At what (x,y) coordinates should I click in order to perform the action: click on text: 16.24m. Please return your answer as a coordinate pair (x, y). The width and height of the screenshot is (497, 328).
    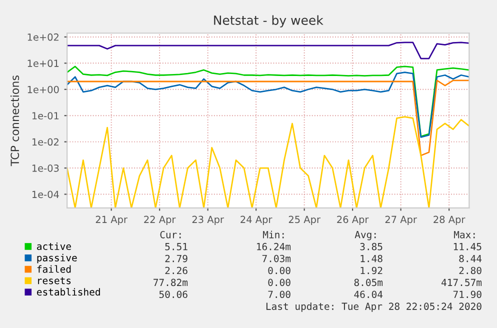
    Looking at the image, I should click on (274, 246).